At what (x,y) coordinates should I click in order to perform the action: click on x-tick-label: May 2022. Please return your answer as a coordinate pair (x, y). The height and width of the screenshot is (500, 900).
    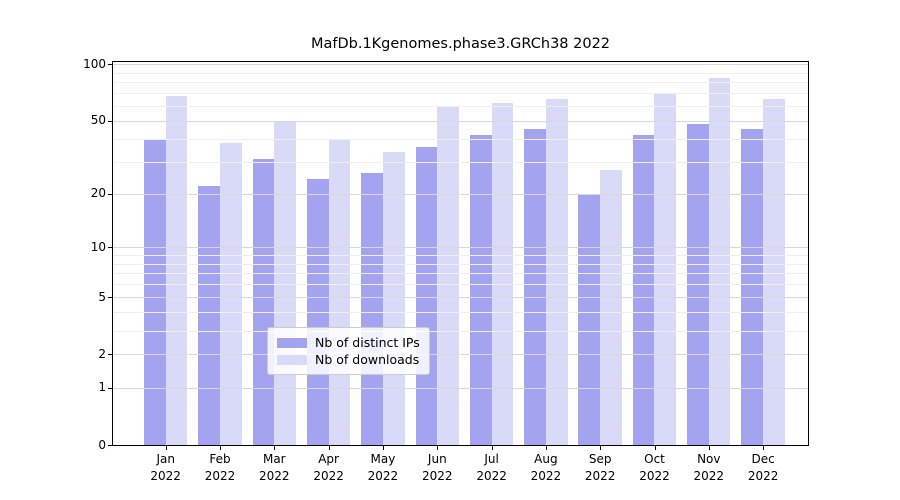
    Looking at the image, I should click on (383, 467).